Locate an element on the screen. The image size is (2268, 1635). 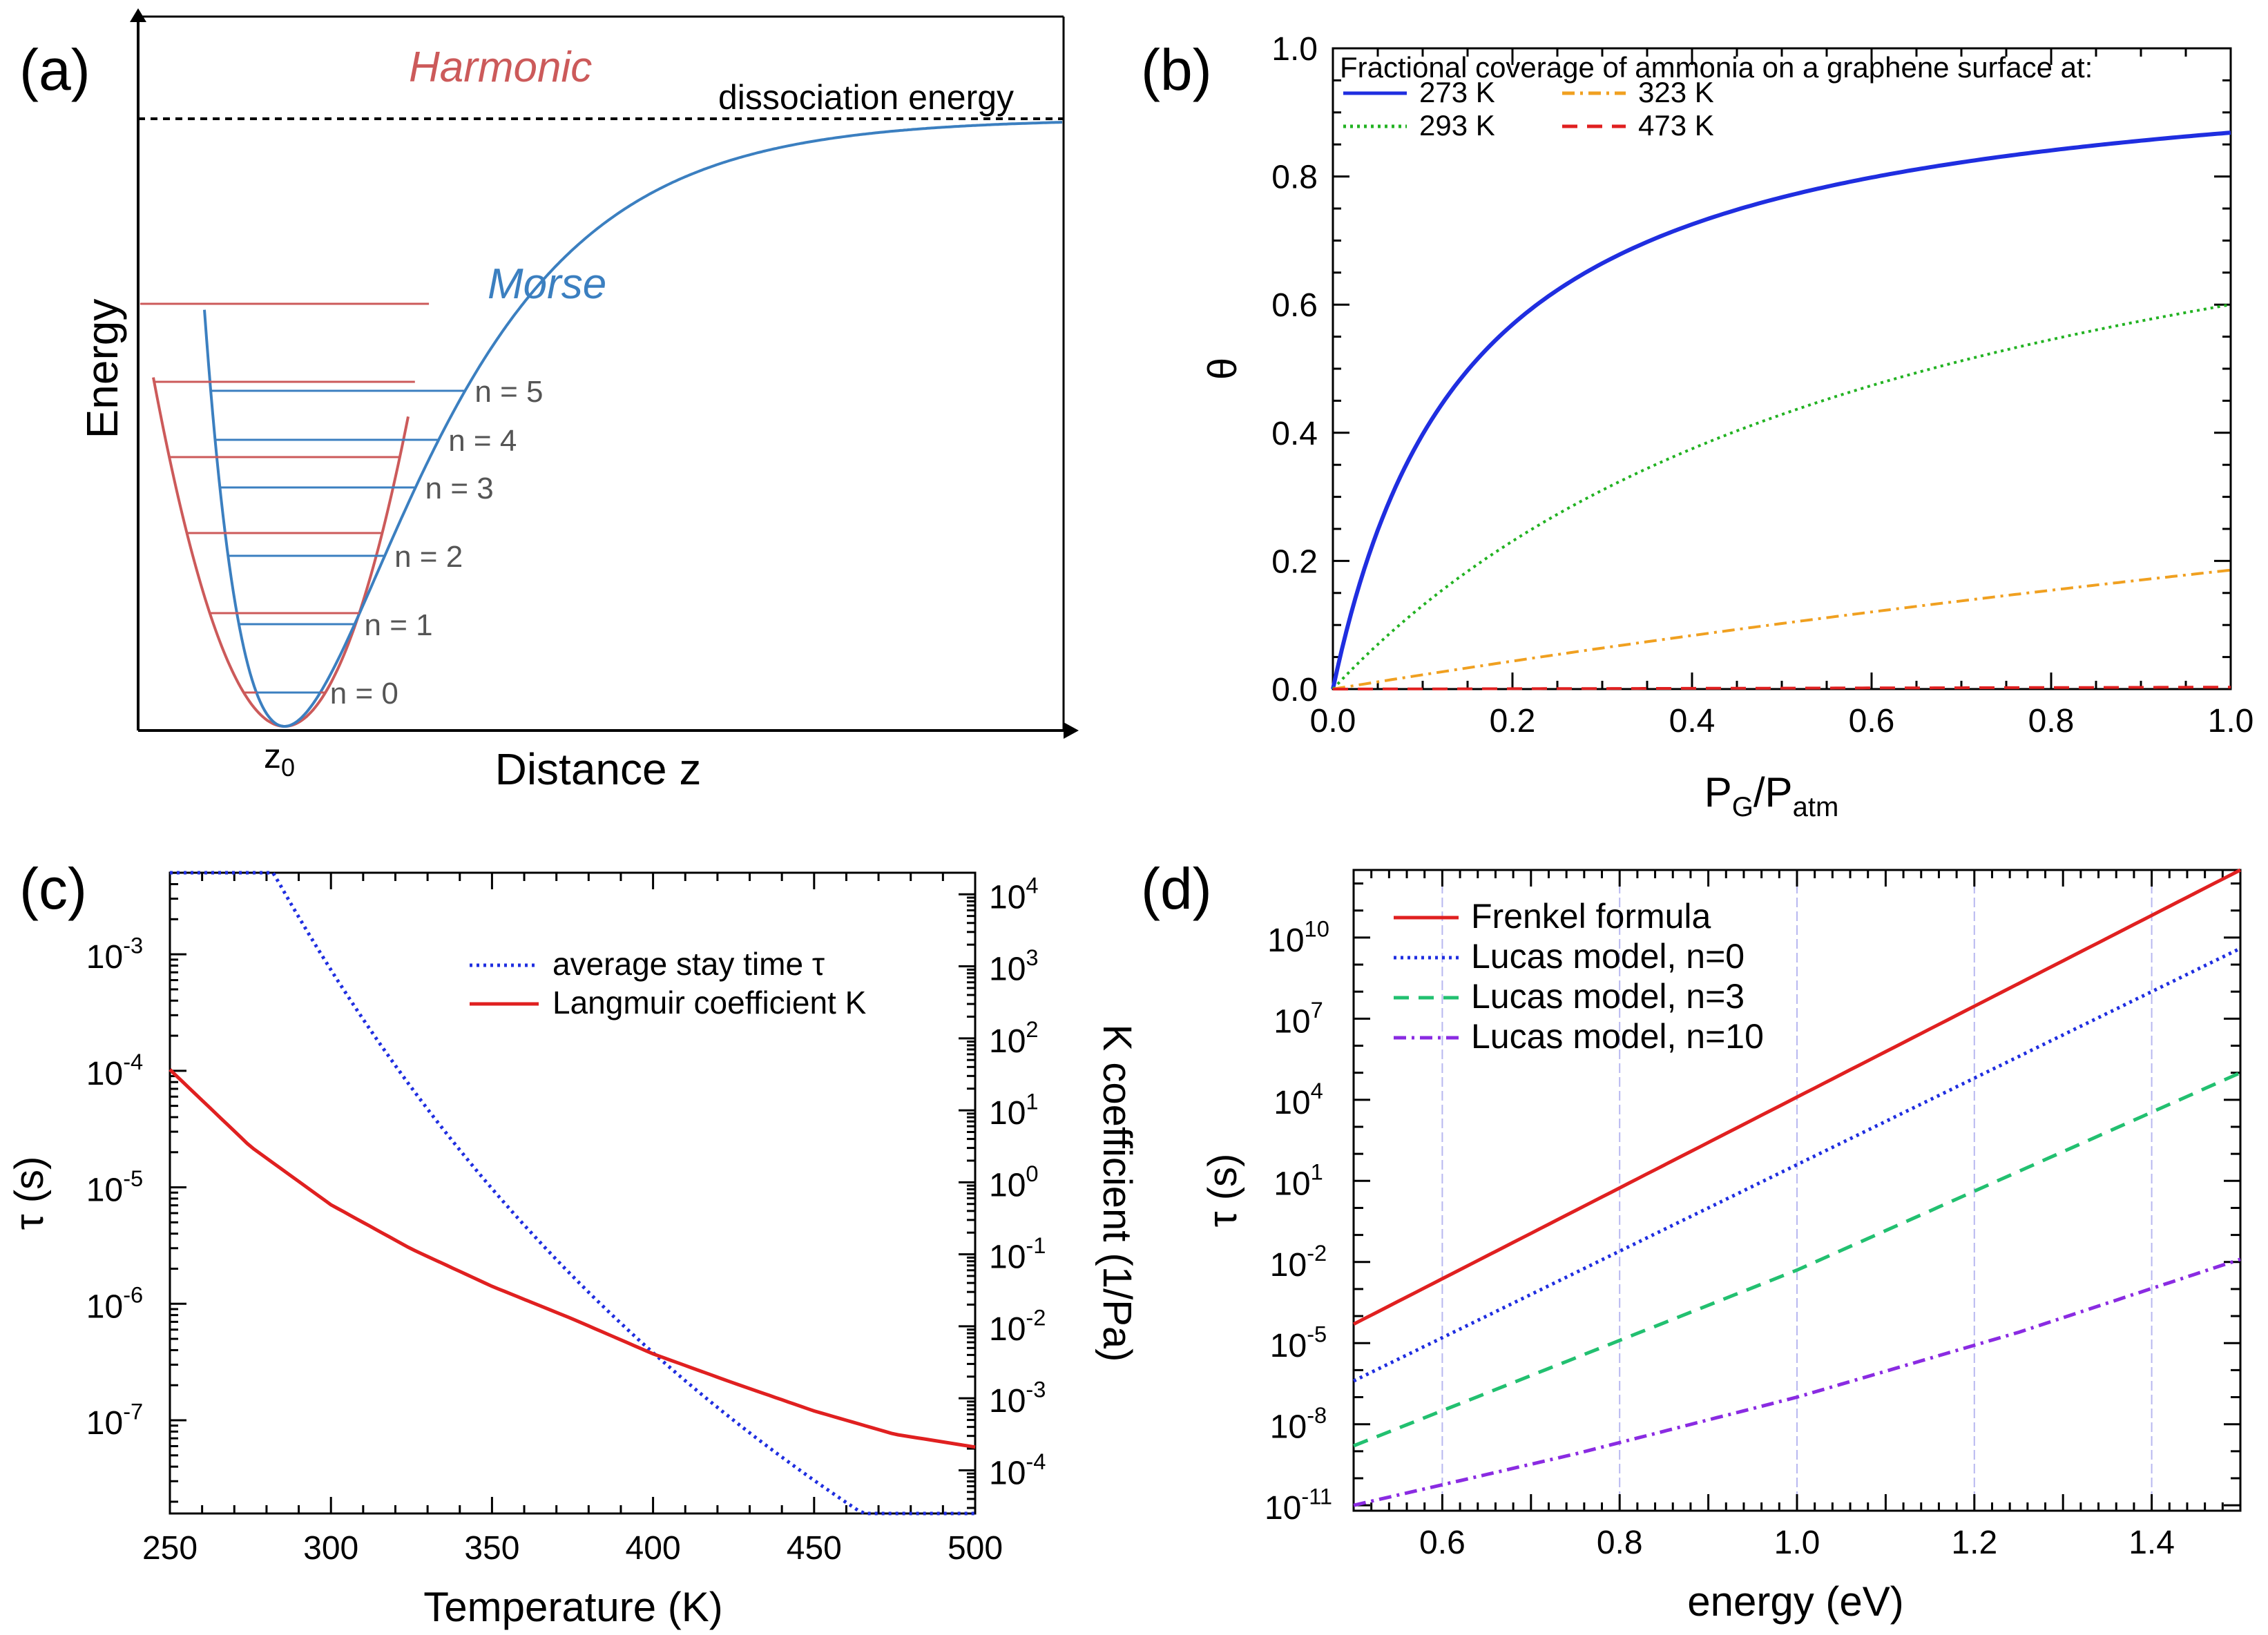
d-ytick-label-4-exp: 1 is located at coordinates (1317, 1172).